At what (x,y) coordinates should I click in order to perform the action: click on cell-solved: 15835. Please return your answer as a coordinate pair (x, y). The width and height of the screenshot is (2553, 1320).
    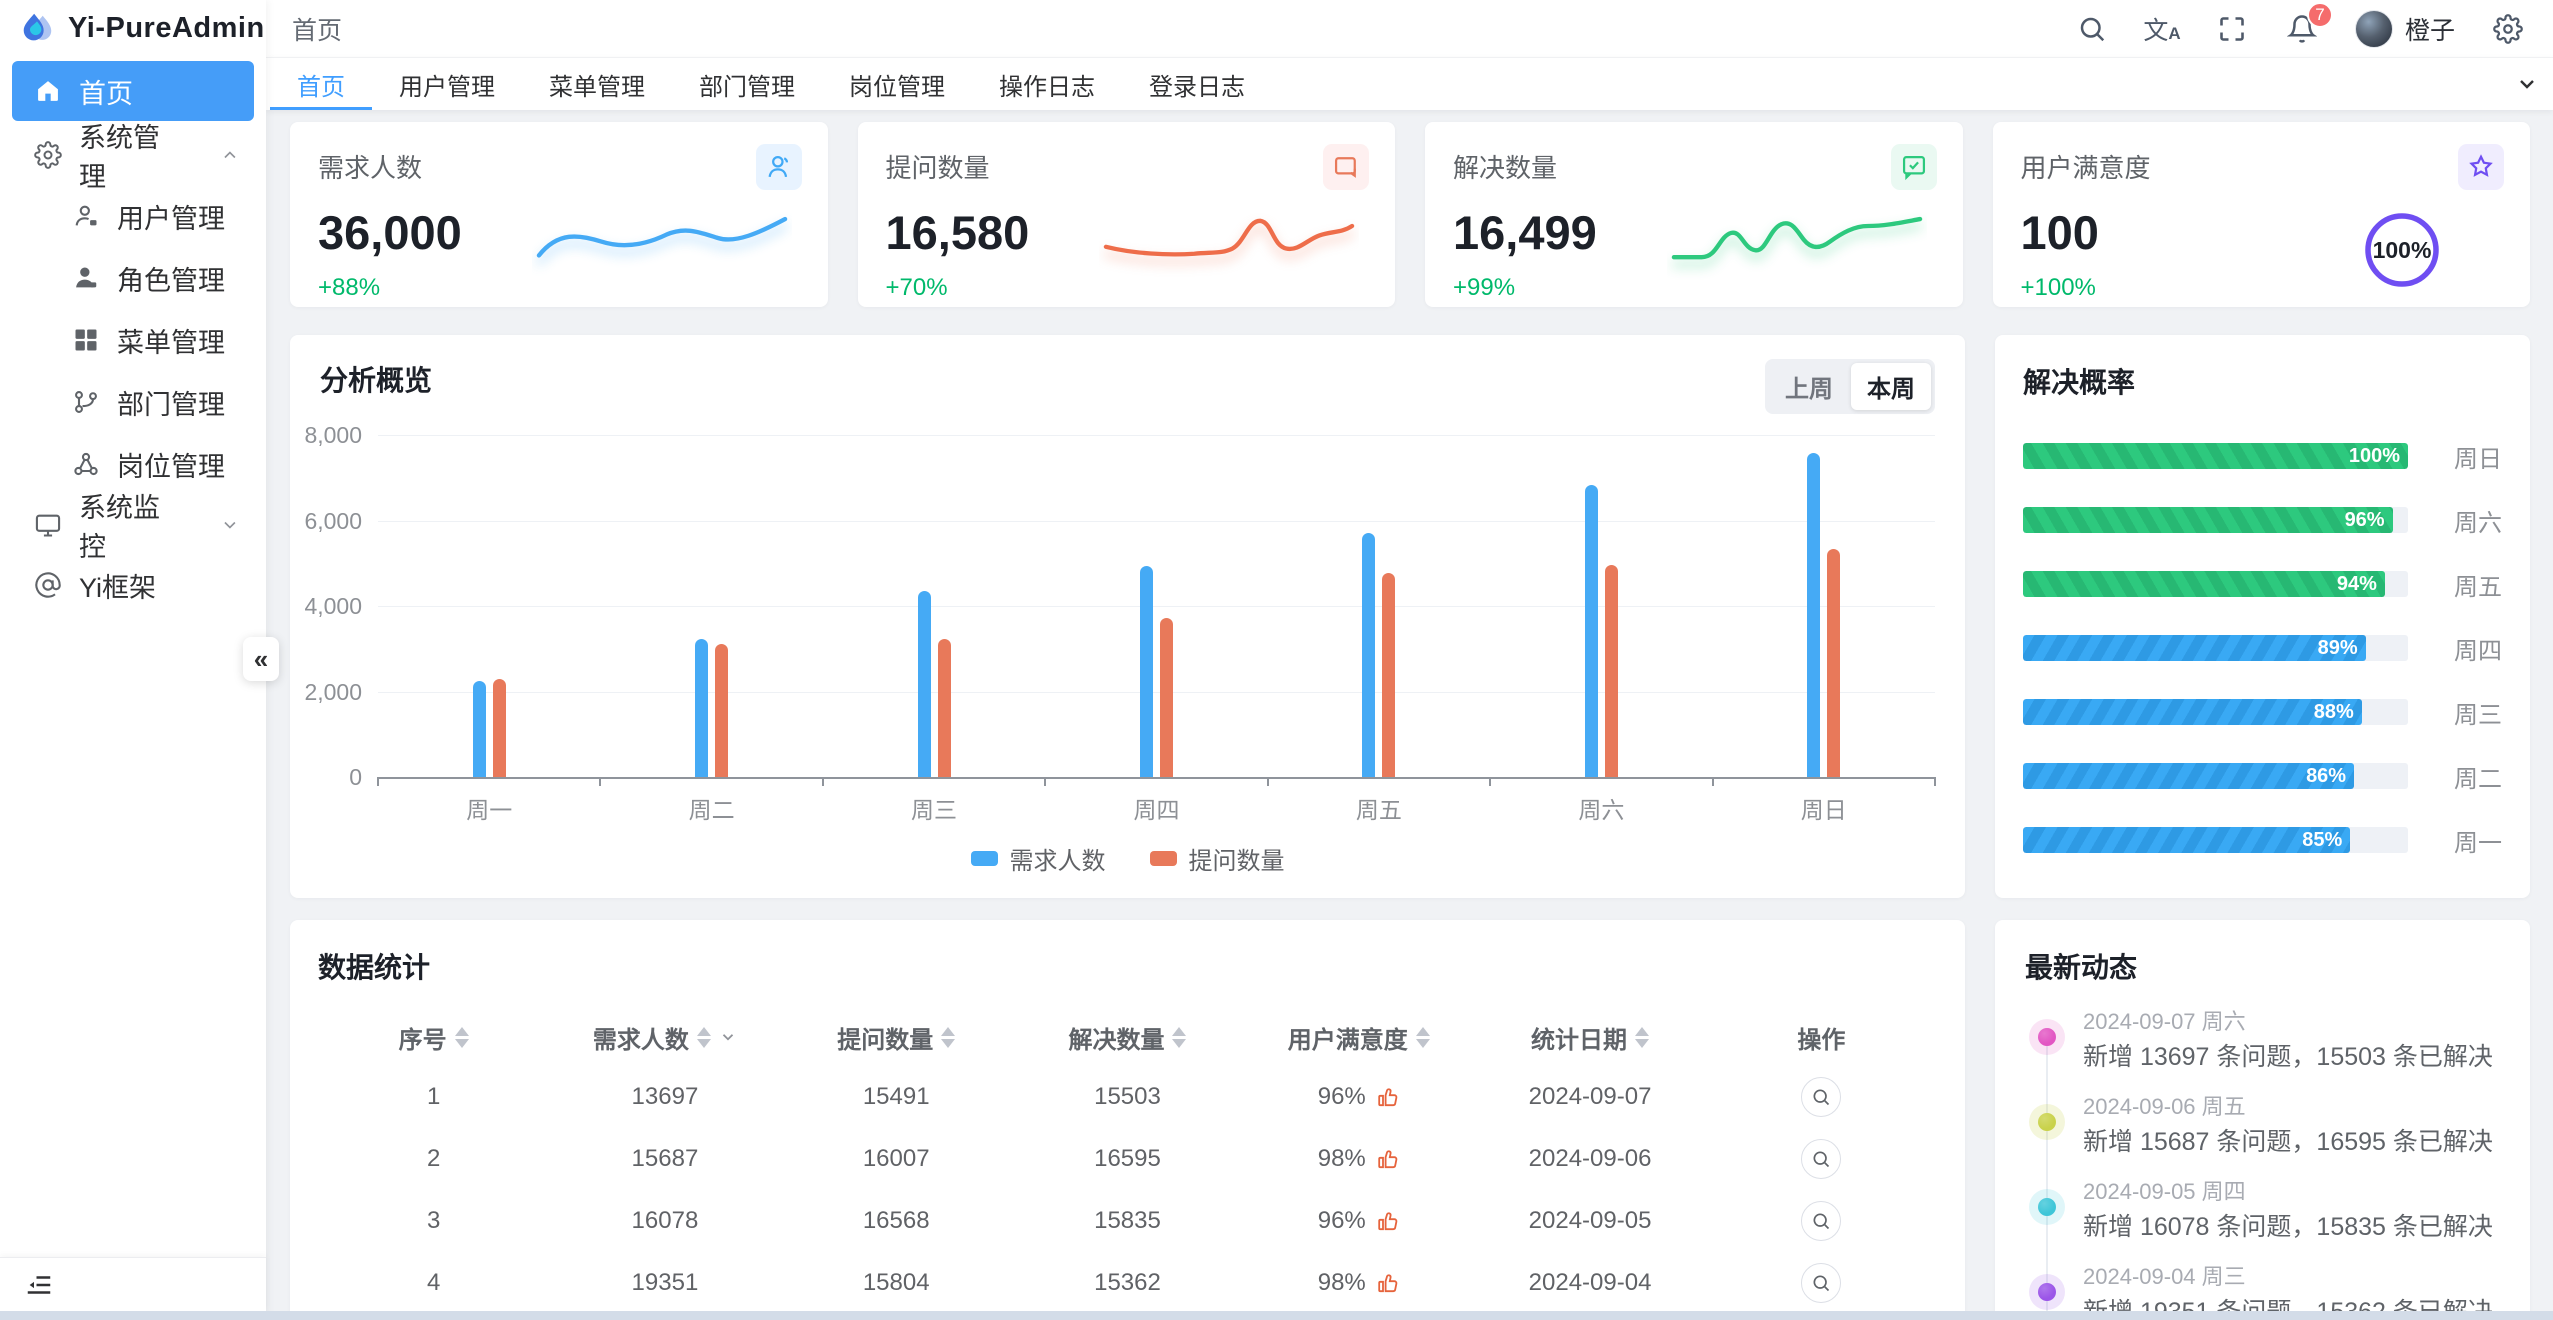
    Looking at the image, I should click on (1127, 1220).